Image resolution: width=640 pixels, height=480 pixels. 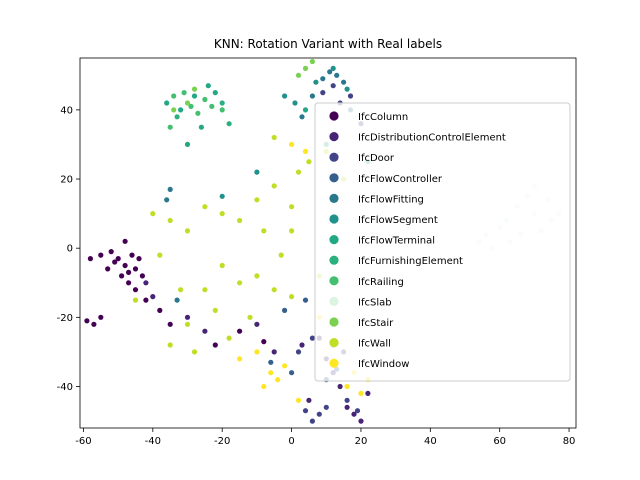 I want to click on y-tick-label: -20, so click(x=65, y=318).